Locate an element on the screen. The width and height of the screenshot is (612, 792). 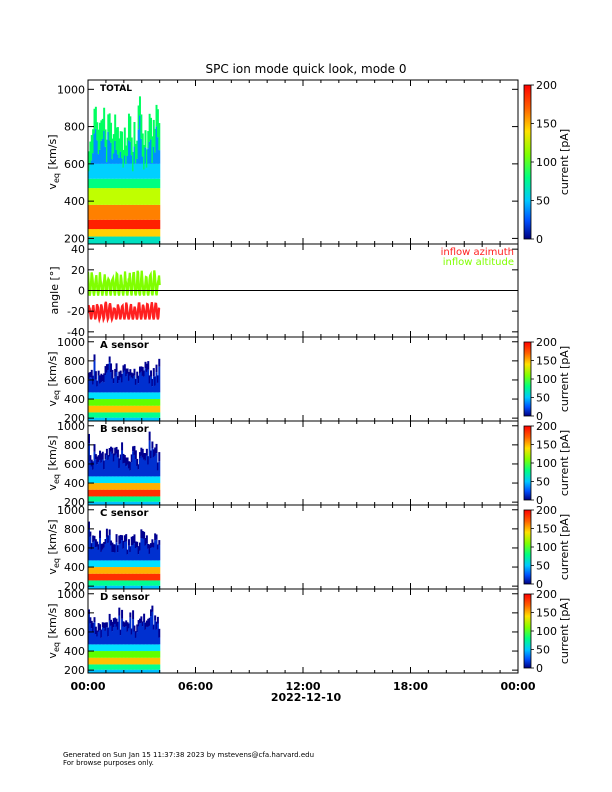
panel-label: TOTAL is located at coordinates (116, 89).